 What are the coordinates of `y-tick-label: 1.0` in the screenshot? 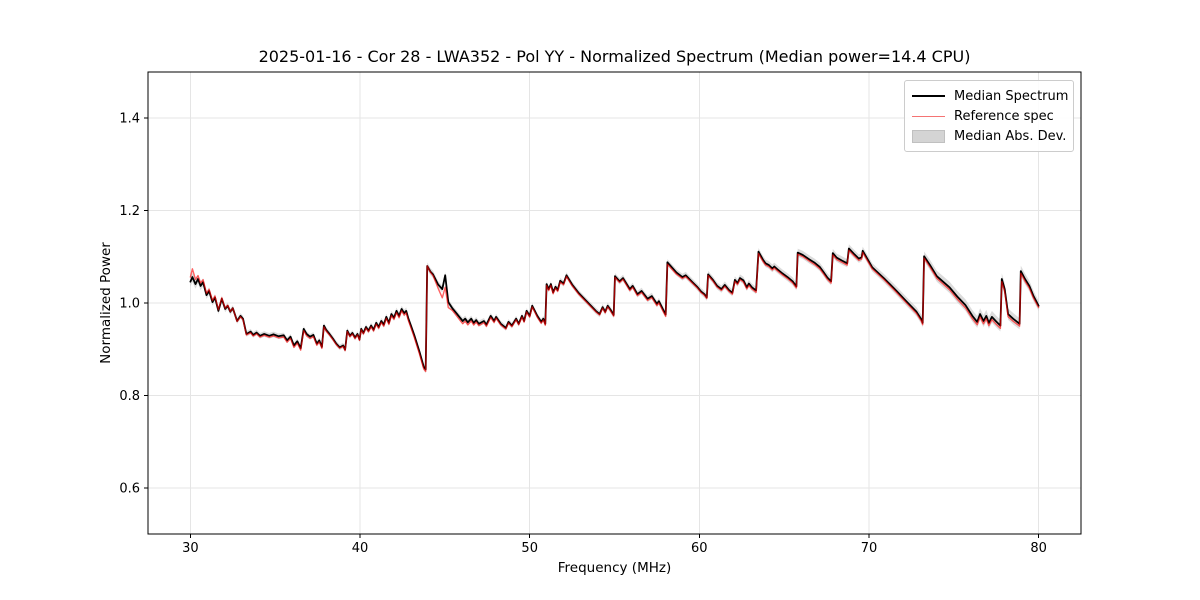 It's located at (129, 304).